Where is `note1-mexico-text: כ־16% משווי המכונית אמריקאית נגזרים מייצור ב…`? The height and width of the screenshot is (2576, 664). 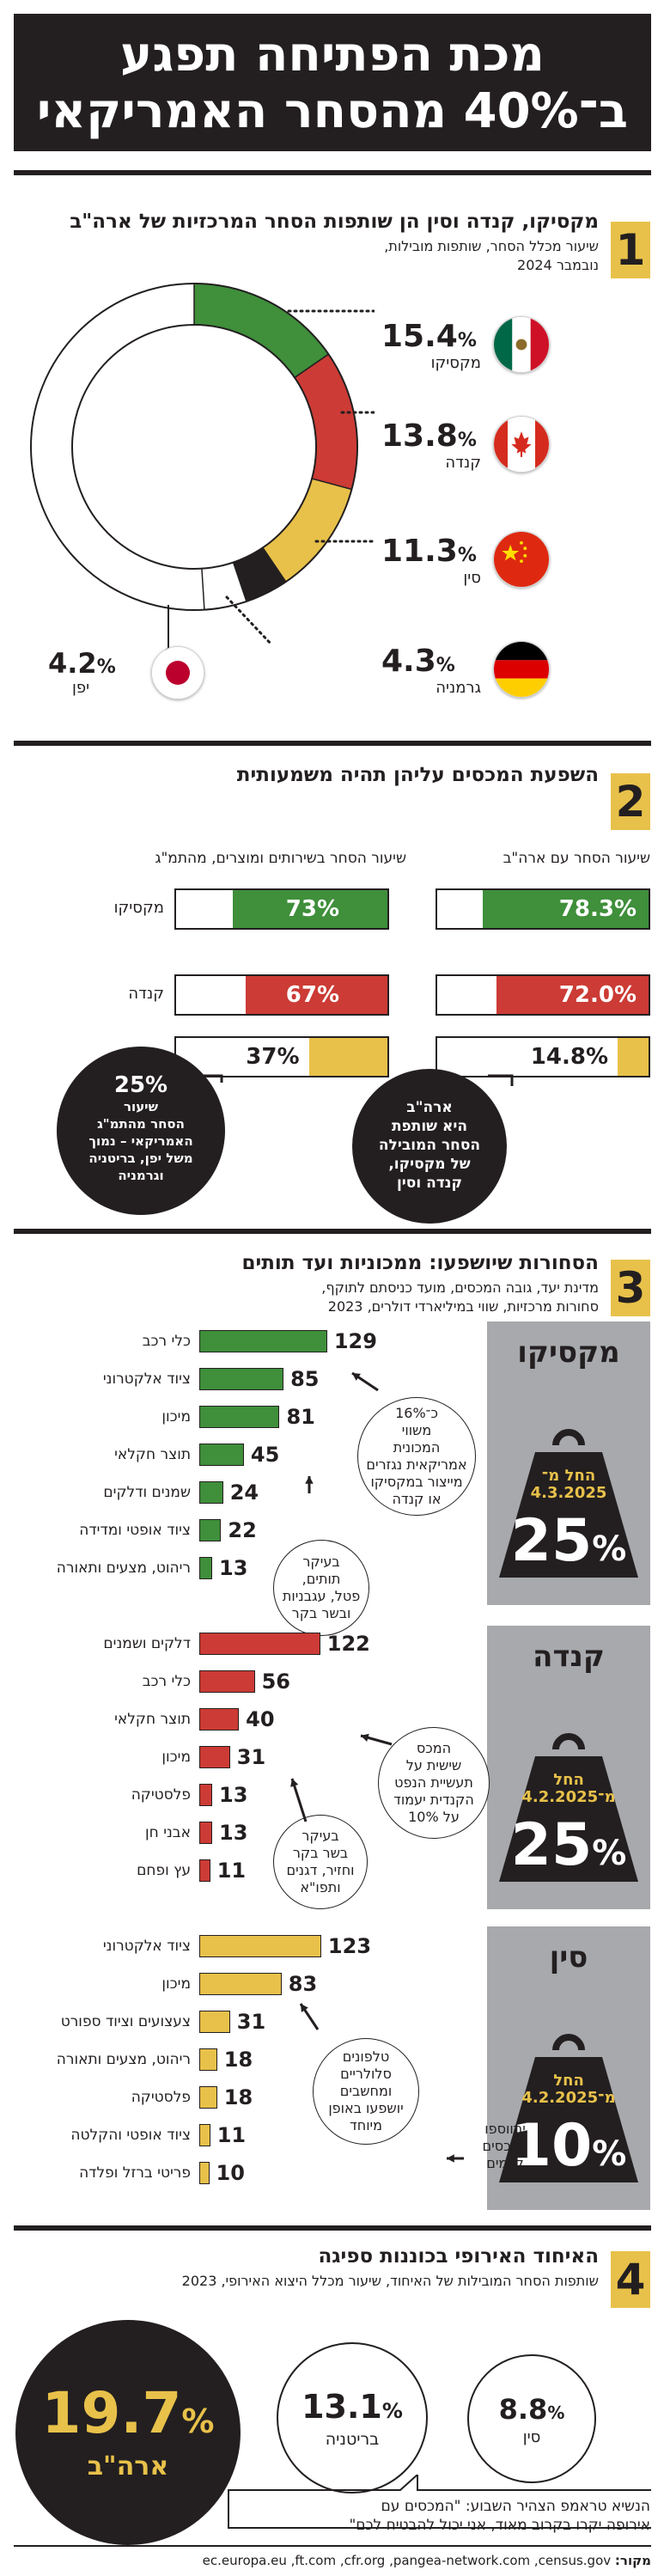
note1-mexico-text: כ־16% משווי המכונית אמריקאית נגזרים מייצור ב… is located at coordinates (416, 1456).